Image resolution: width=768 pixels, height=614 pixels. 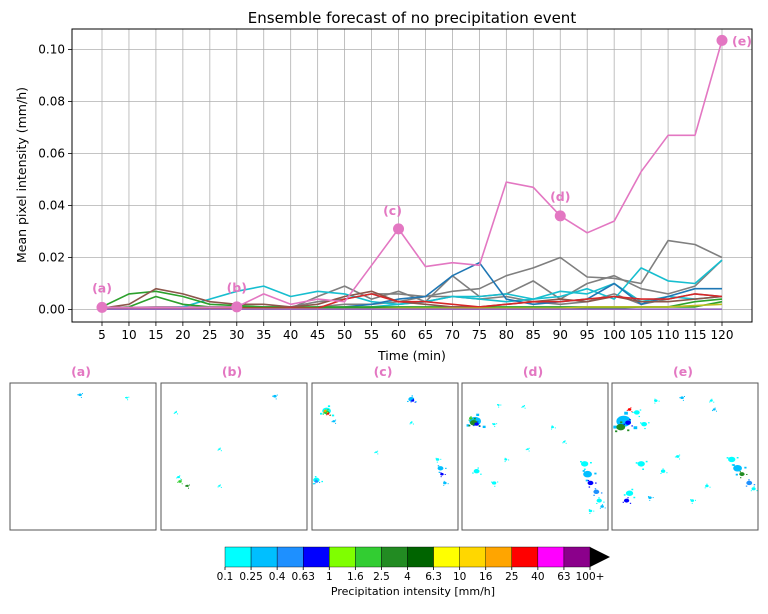 I want to click on colorbar-tick-label: 1.6, so click(x=355, y=577).